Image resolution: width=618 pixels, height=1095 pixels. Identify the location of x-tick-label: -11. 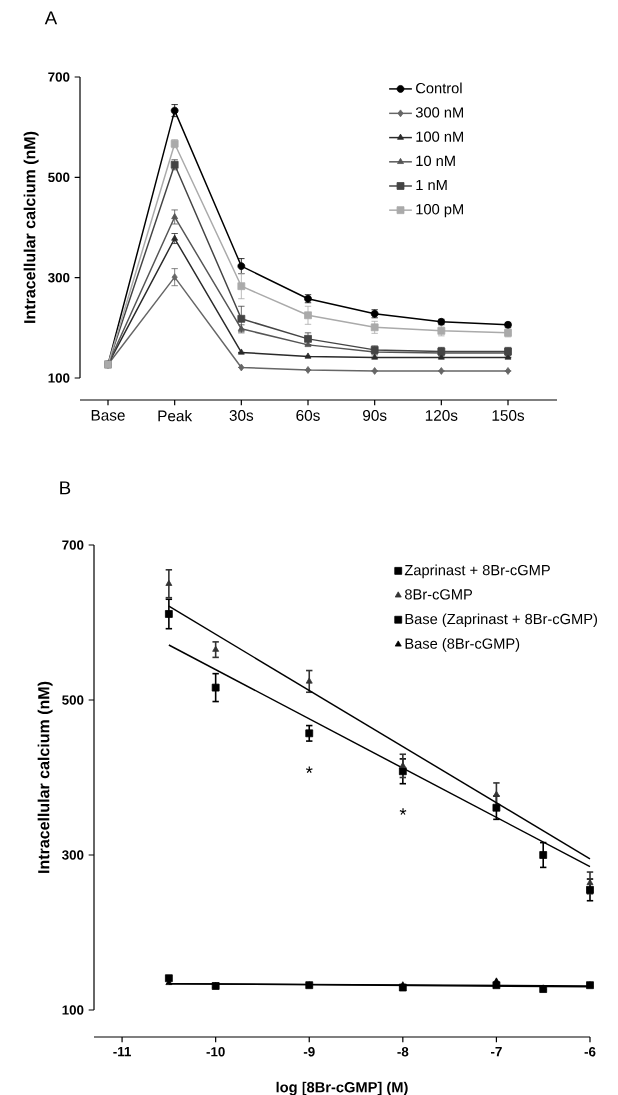
(122, 1052).